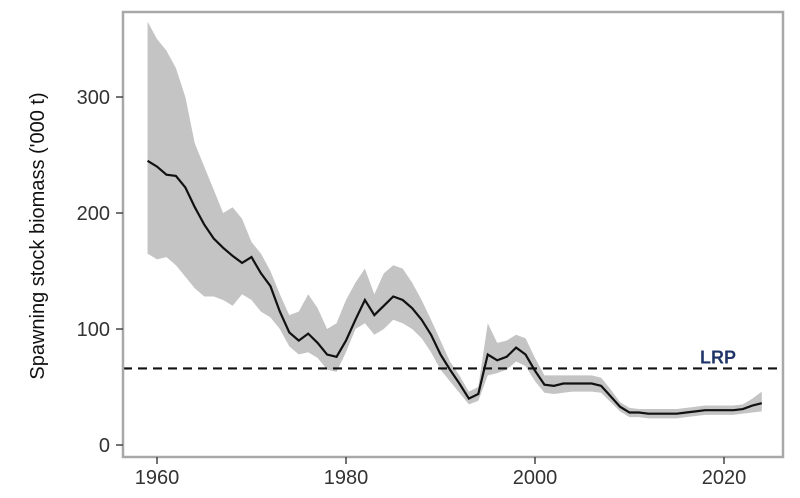  What do you see at coordinates (93, 214) in the screenshot?
I see `y-tick-label: 200` at bounding box center [93, 214].